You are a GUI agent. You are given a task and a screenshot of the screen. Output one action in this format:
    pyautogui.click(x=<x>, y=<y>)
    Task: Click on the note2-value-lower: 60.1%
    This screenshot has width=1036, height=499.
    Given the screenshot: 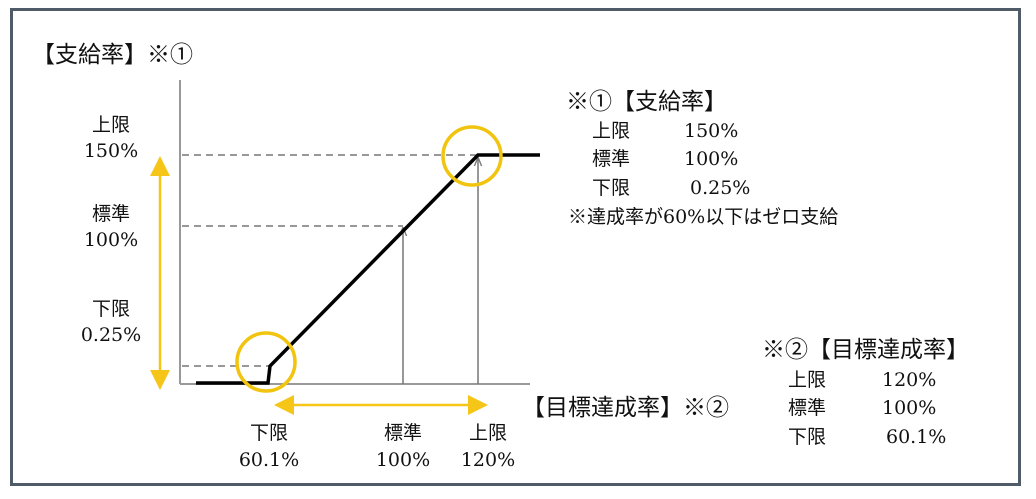 What is the action you would take?
    pyautogui.click(x=916, y=437)
    